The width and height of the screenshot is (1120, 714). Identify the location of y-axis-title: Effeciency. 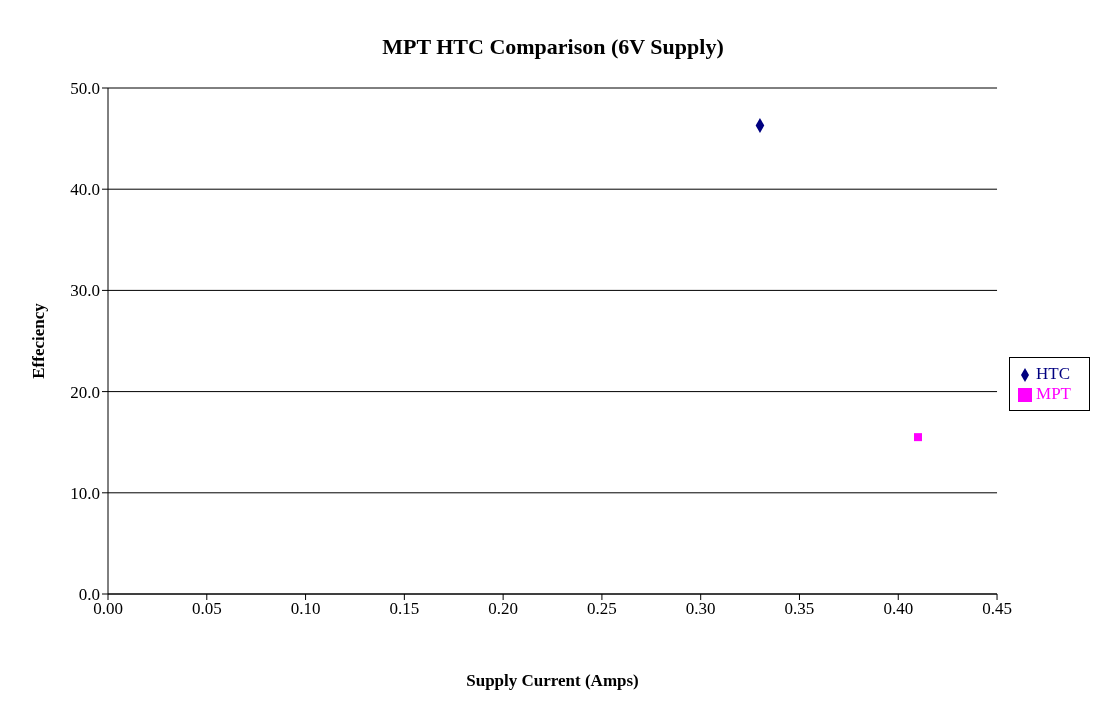
(39, 340).